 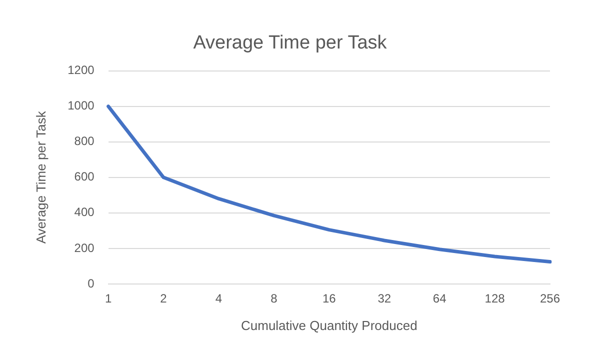 I want to click on chart-title: Average Time per Task, so click(x=290, y=43).